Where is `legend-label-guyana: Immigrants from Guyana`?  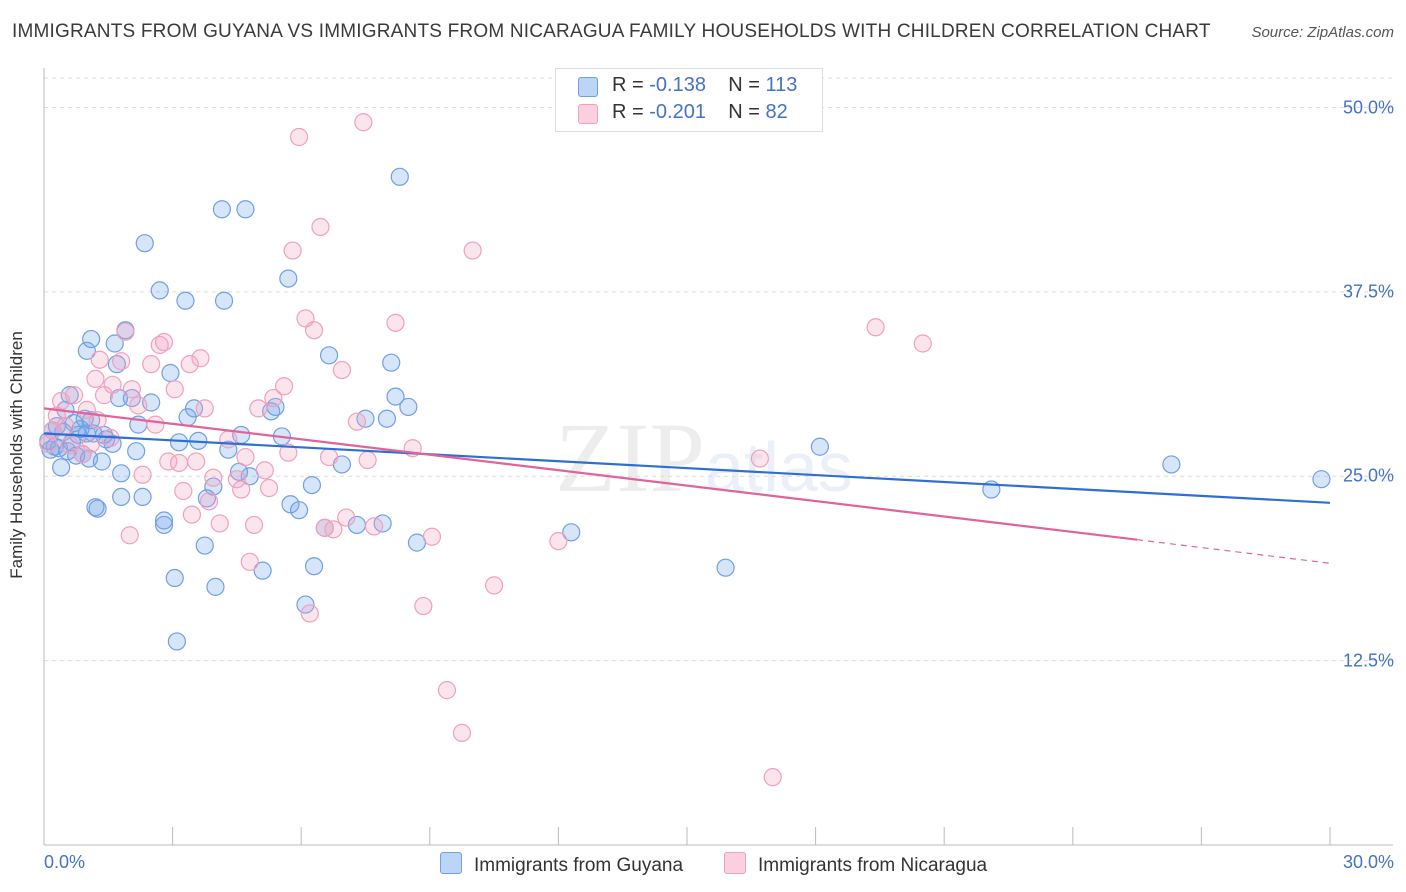 legend-label-guyana: Immigrants from Guyana is located at coordinates (579, 865).